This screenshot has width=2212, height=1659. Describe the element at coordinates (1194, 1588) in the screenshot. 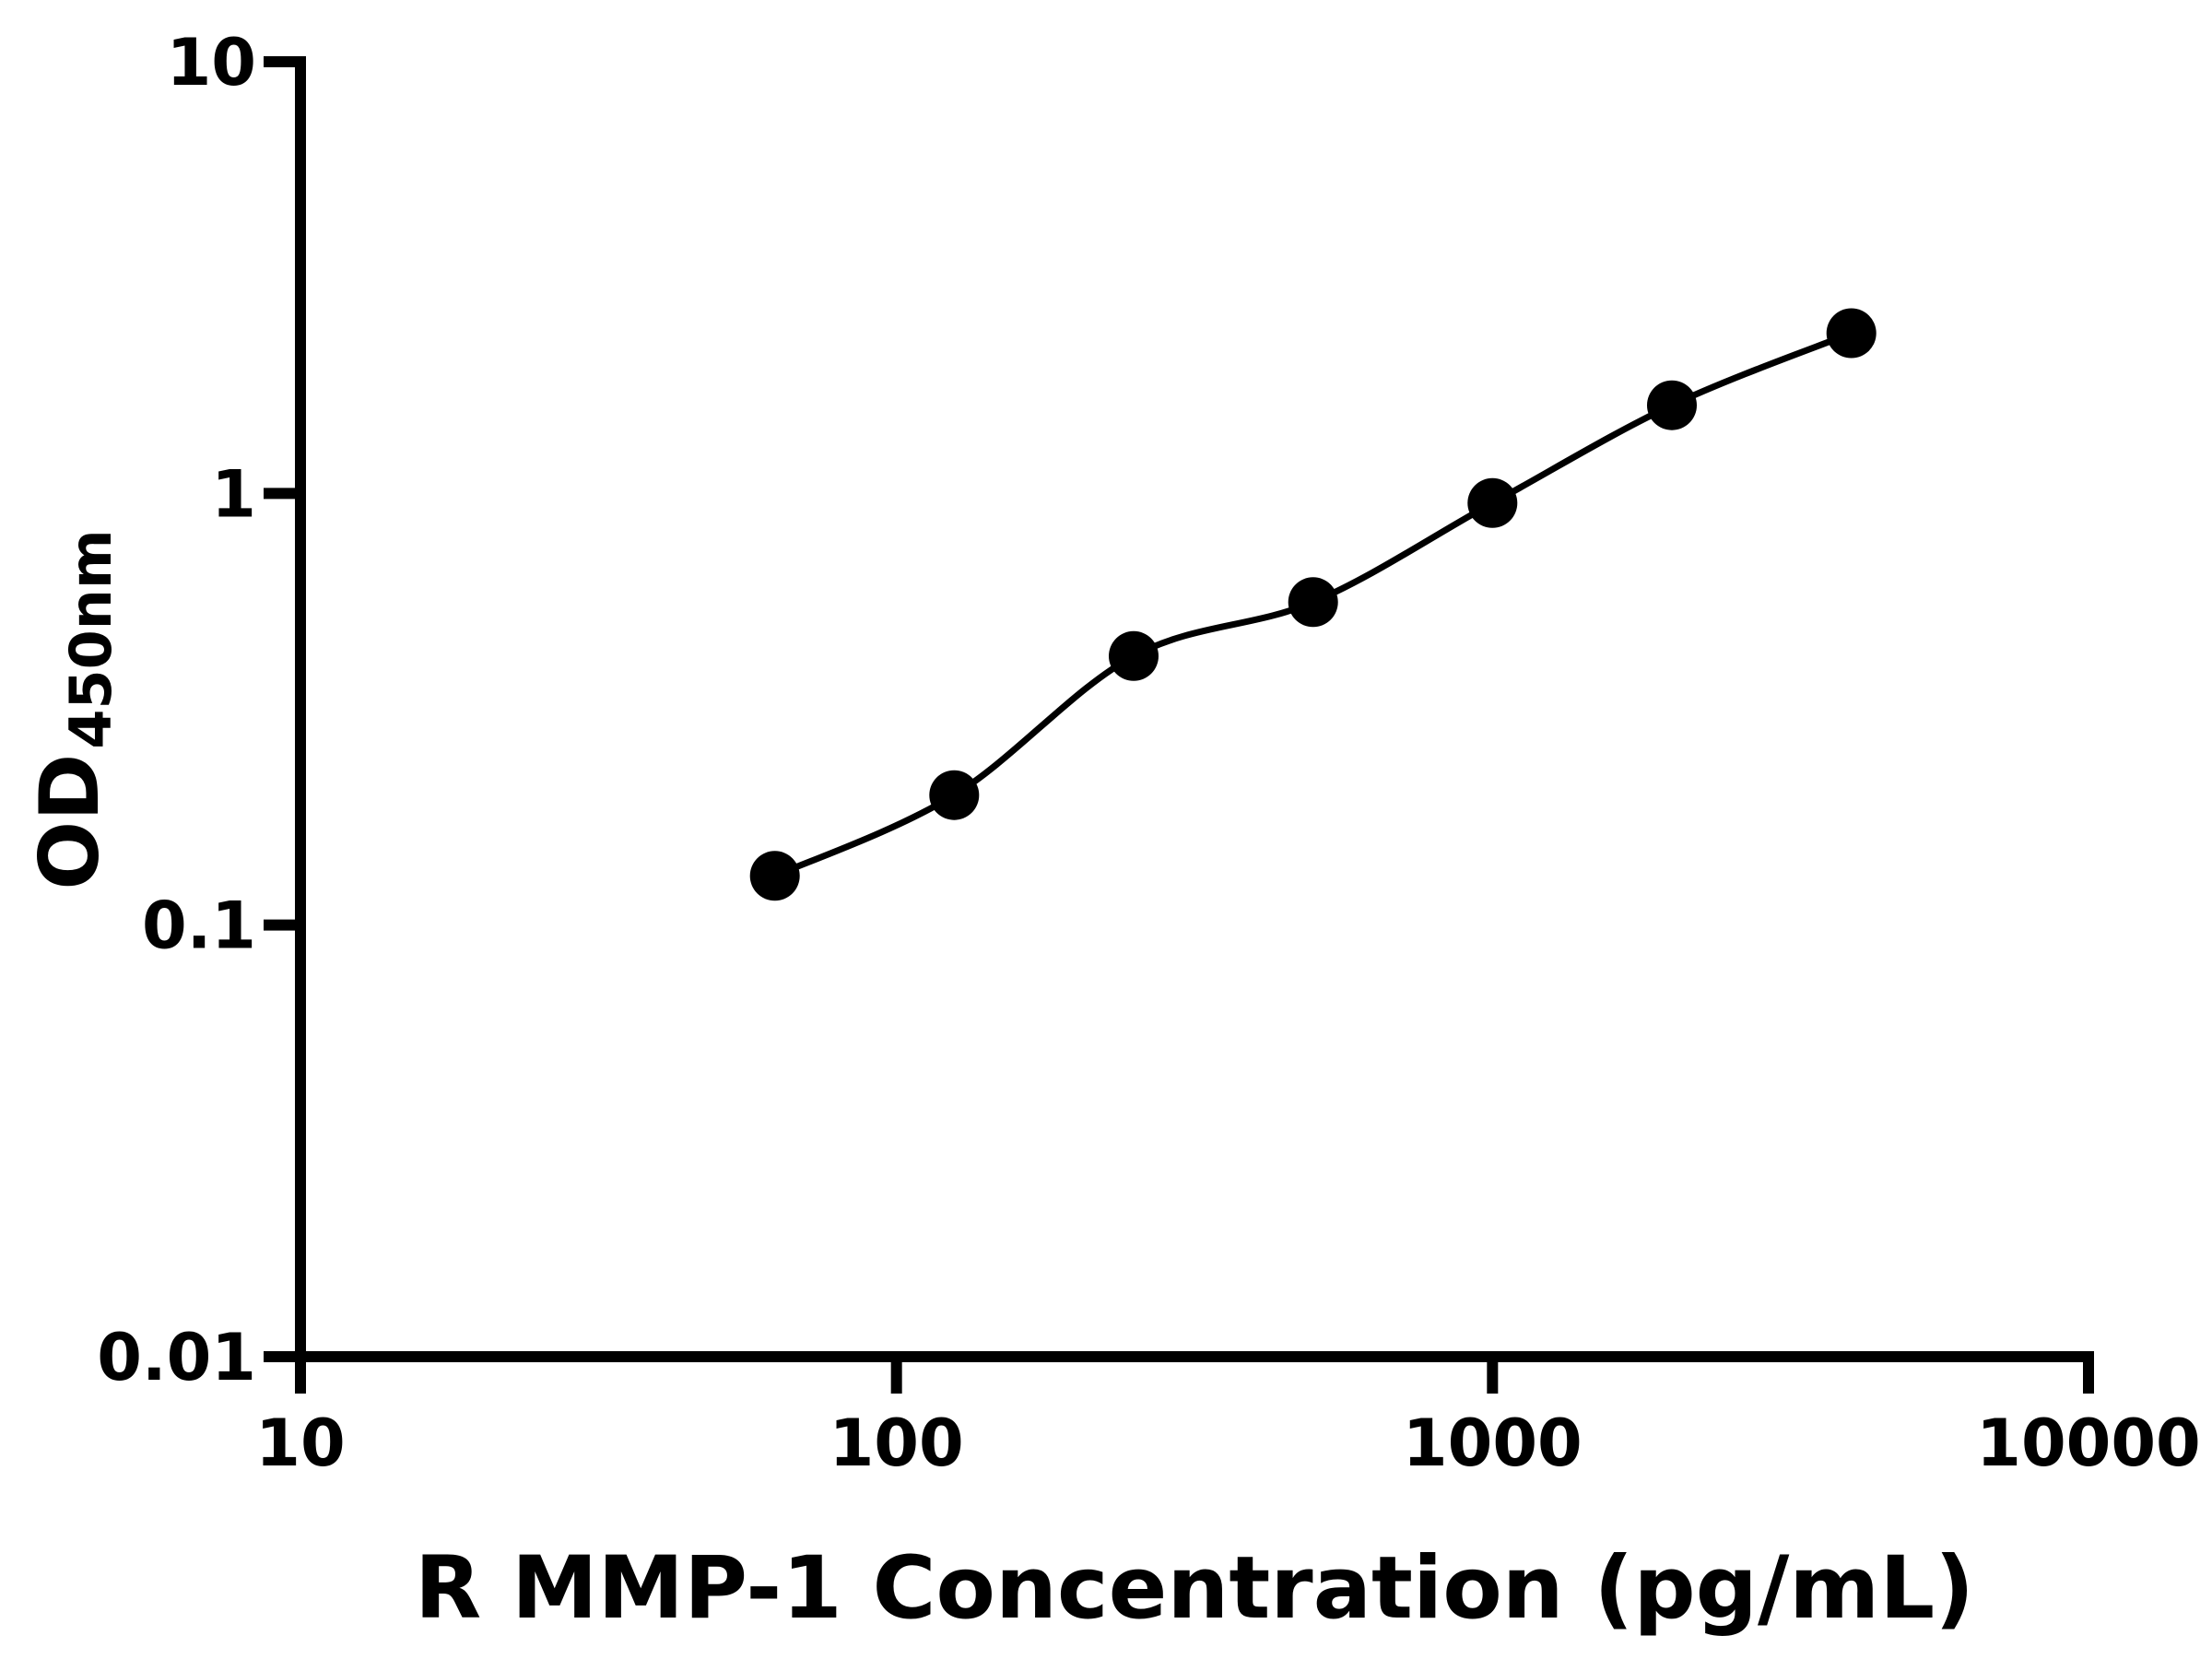

I see `x-axis-title: R MMP-1 Concentration (pg/mL)` at that location.